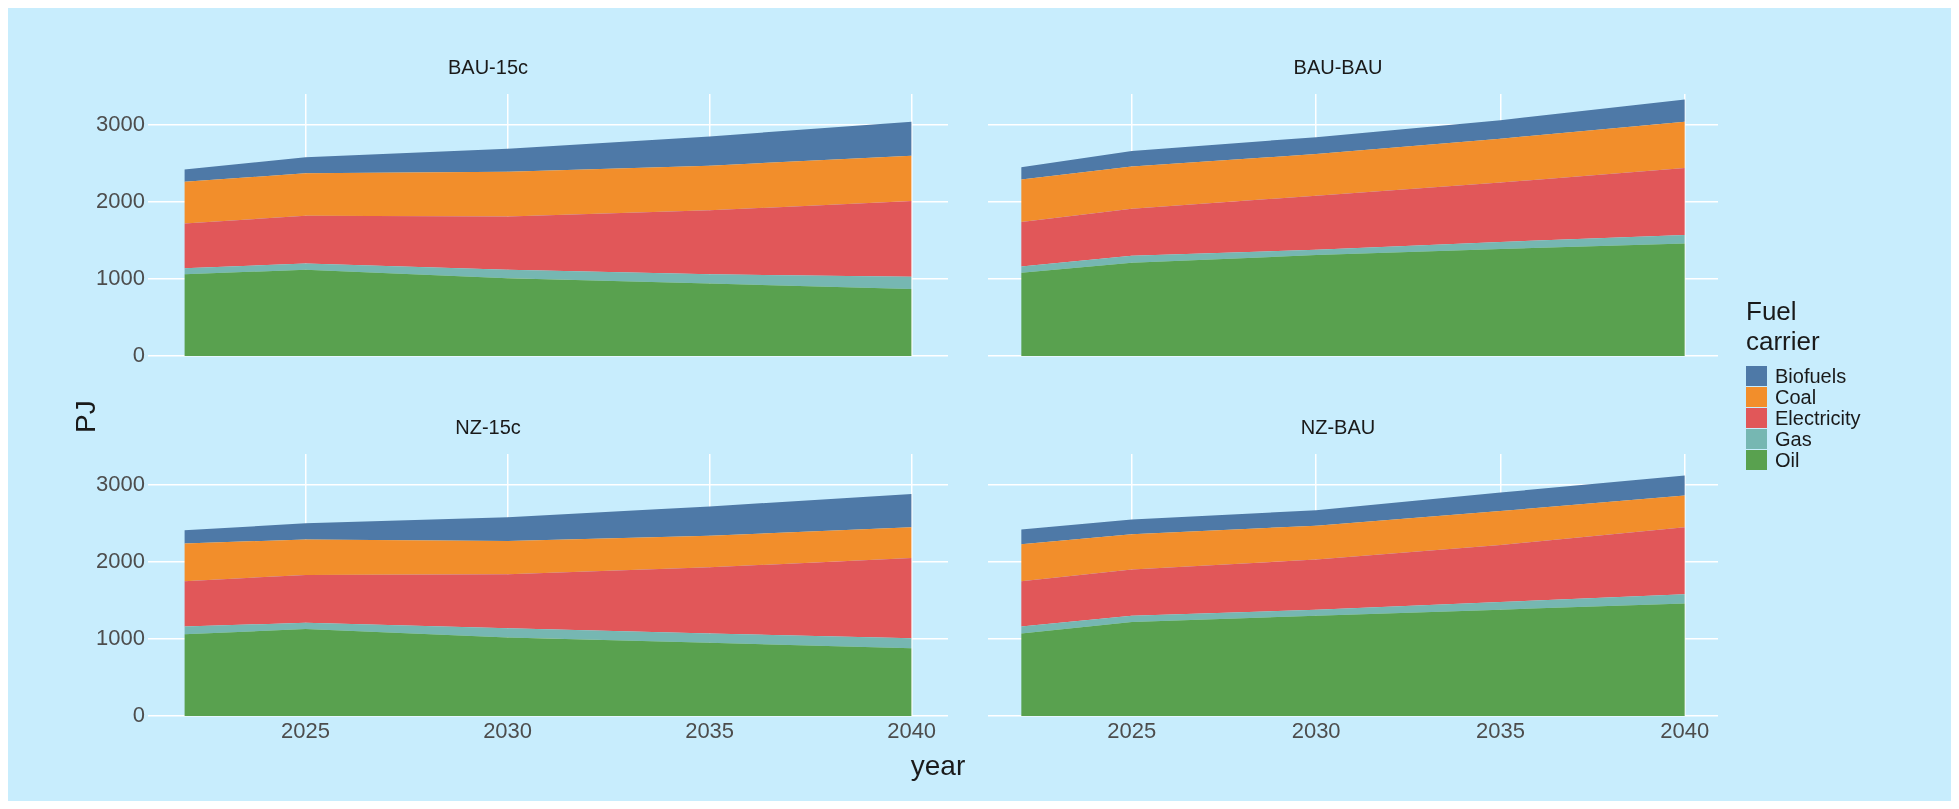  Describe the element at coordinates (1338, 426) in the screenshot. I see `chart-title: NZ-BAU` at that location.